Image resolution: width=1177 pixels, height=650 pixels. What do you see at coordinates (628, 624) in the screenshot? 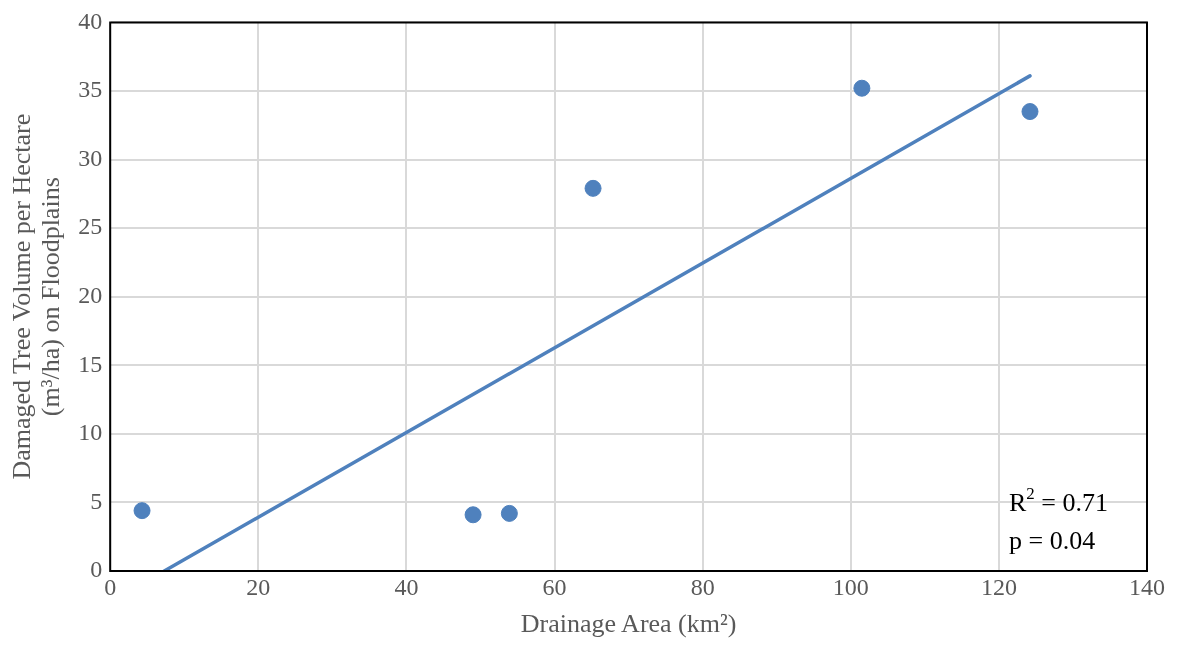
I see `x-axis-title: Drainage Area (km²)` at bounding box center [628, 624].